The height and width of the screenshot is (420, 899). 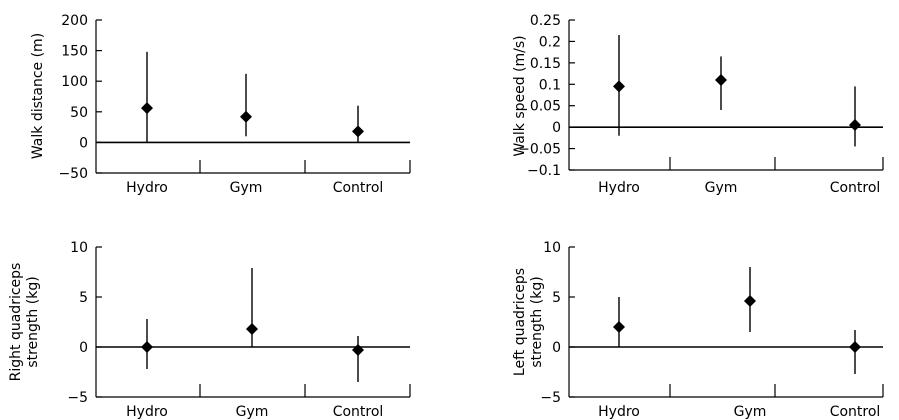 What do you see at coordinates (855, 125) in the screenshot?
I see `panel-2-point-control` at bounding box center [855, 125].